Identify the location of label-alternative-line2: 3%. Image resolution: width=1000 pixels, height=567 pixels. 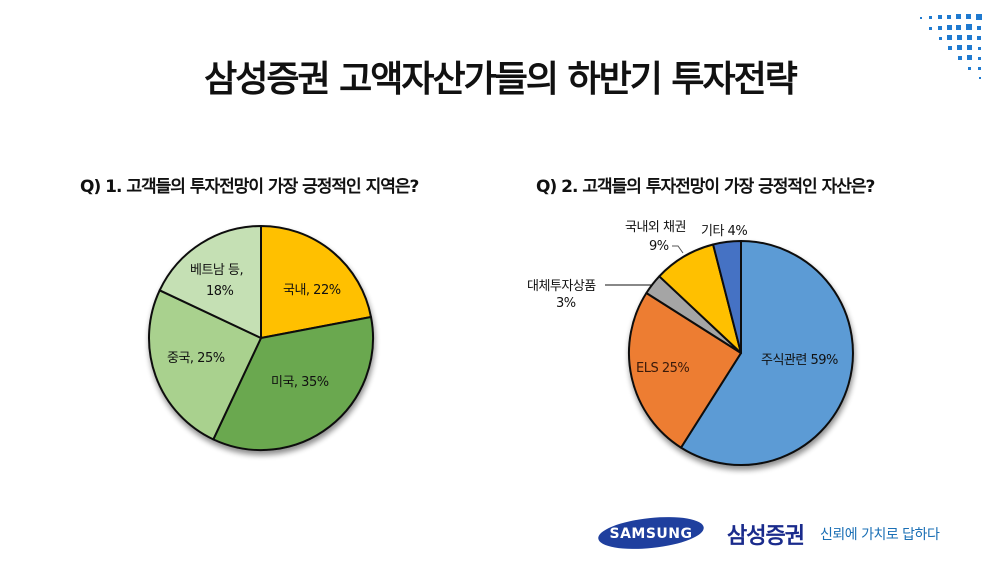
(566, 303).